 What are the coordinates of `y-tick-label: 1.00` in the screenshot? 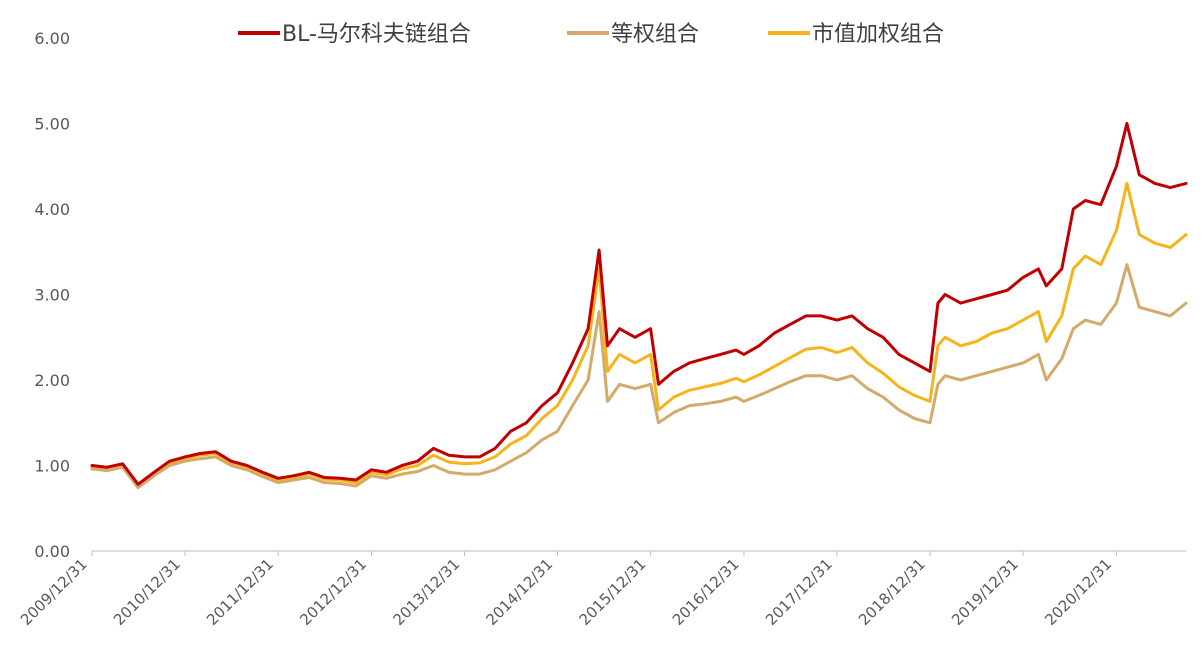 It's located at (52, 466).